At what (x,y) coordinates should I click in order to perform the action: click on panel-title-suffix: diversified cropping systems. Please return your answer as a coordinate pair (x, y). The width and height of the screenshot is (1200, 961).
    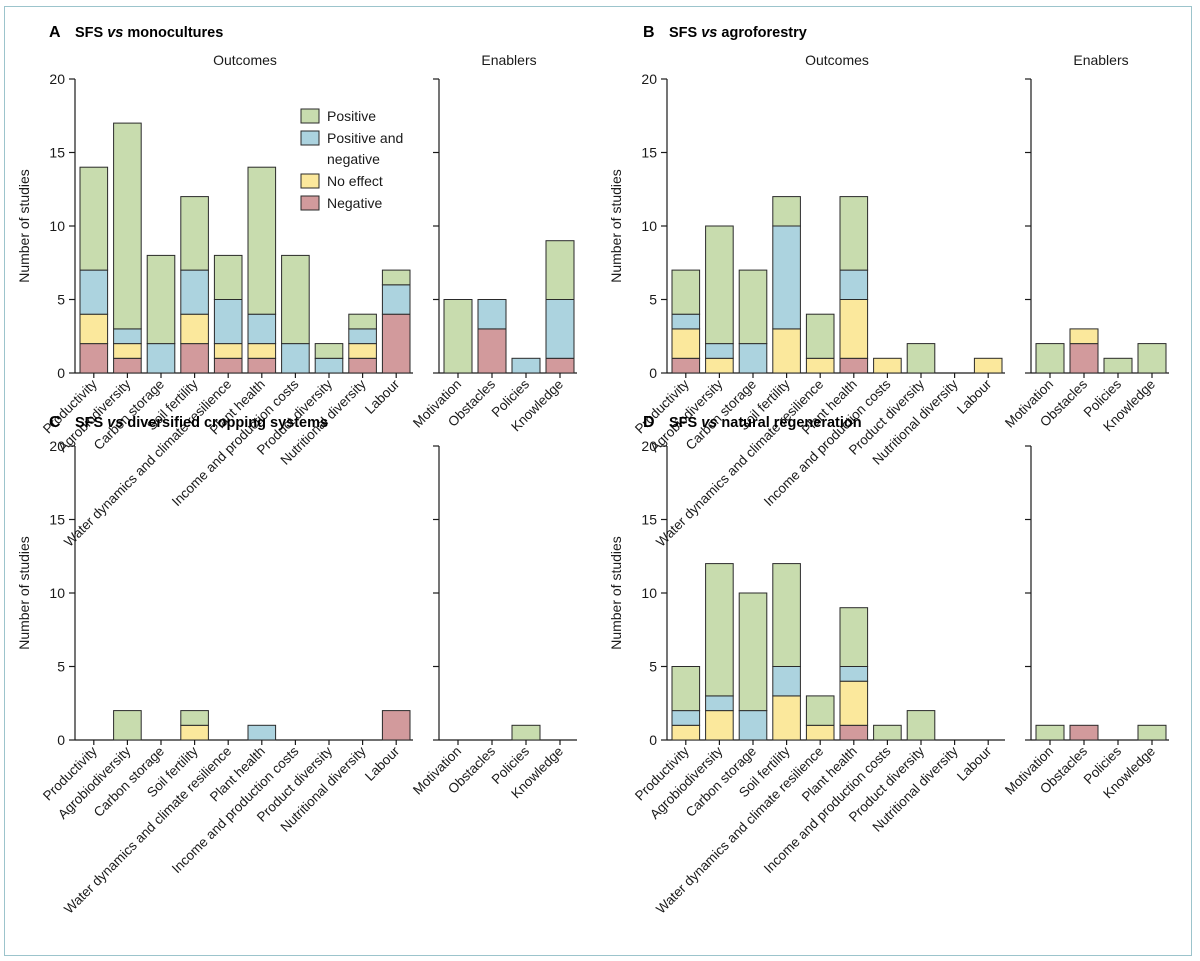
    Looking at the image, I should click on (225, 423).